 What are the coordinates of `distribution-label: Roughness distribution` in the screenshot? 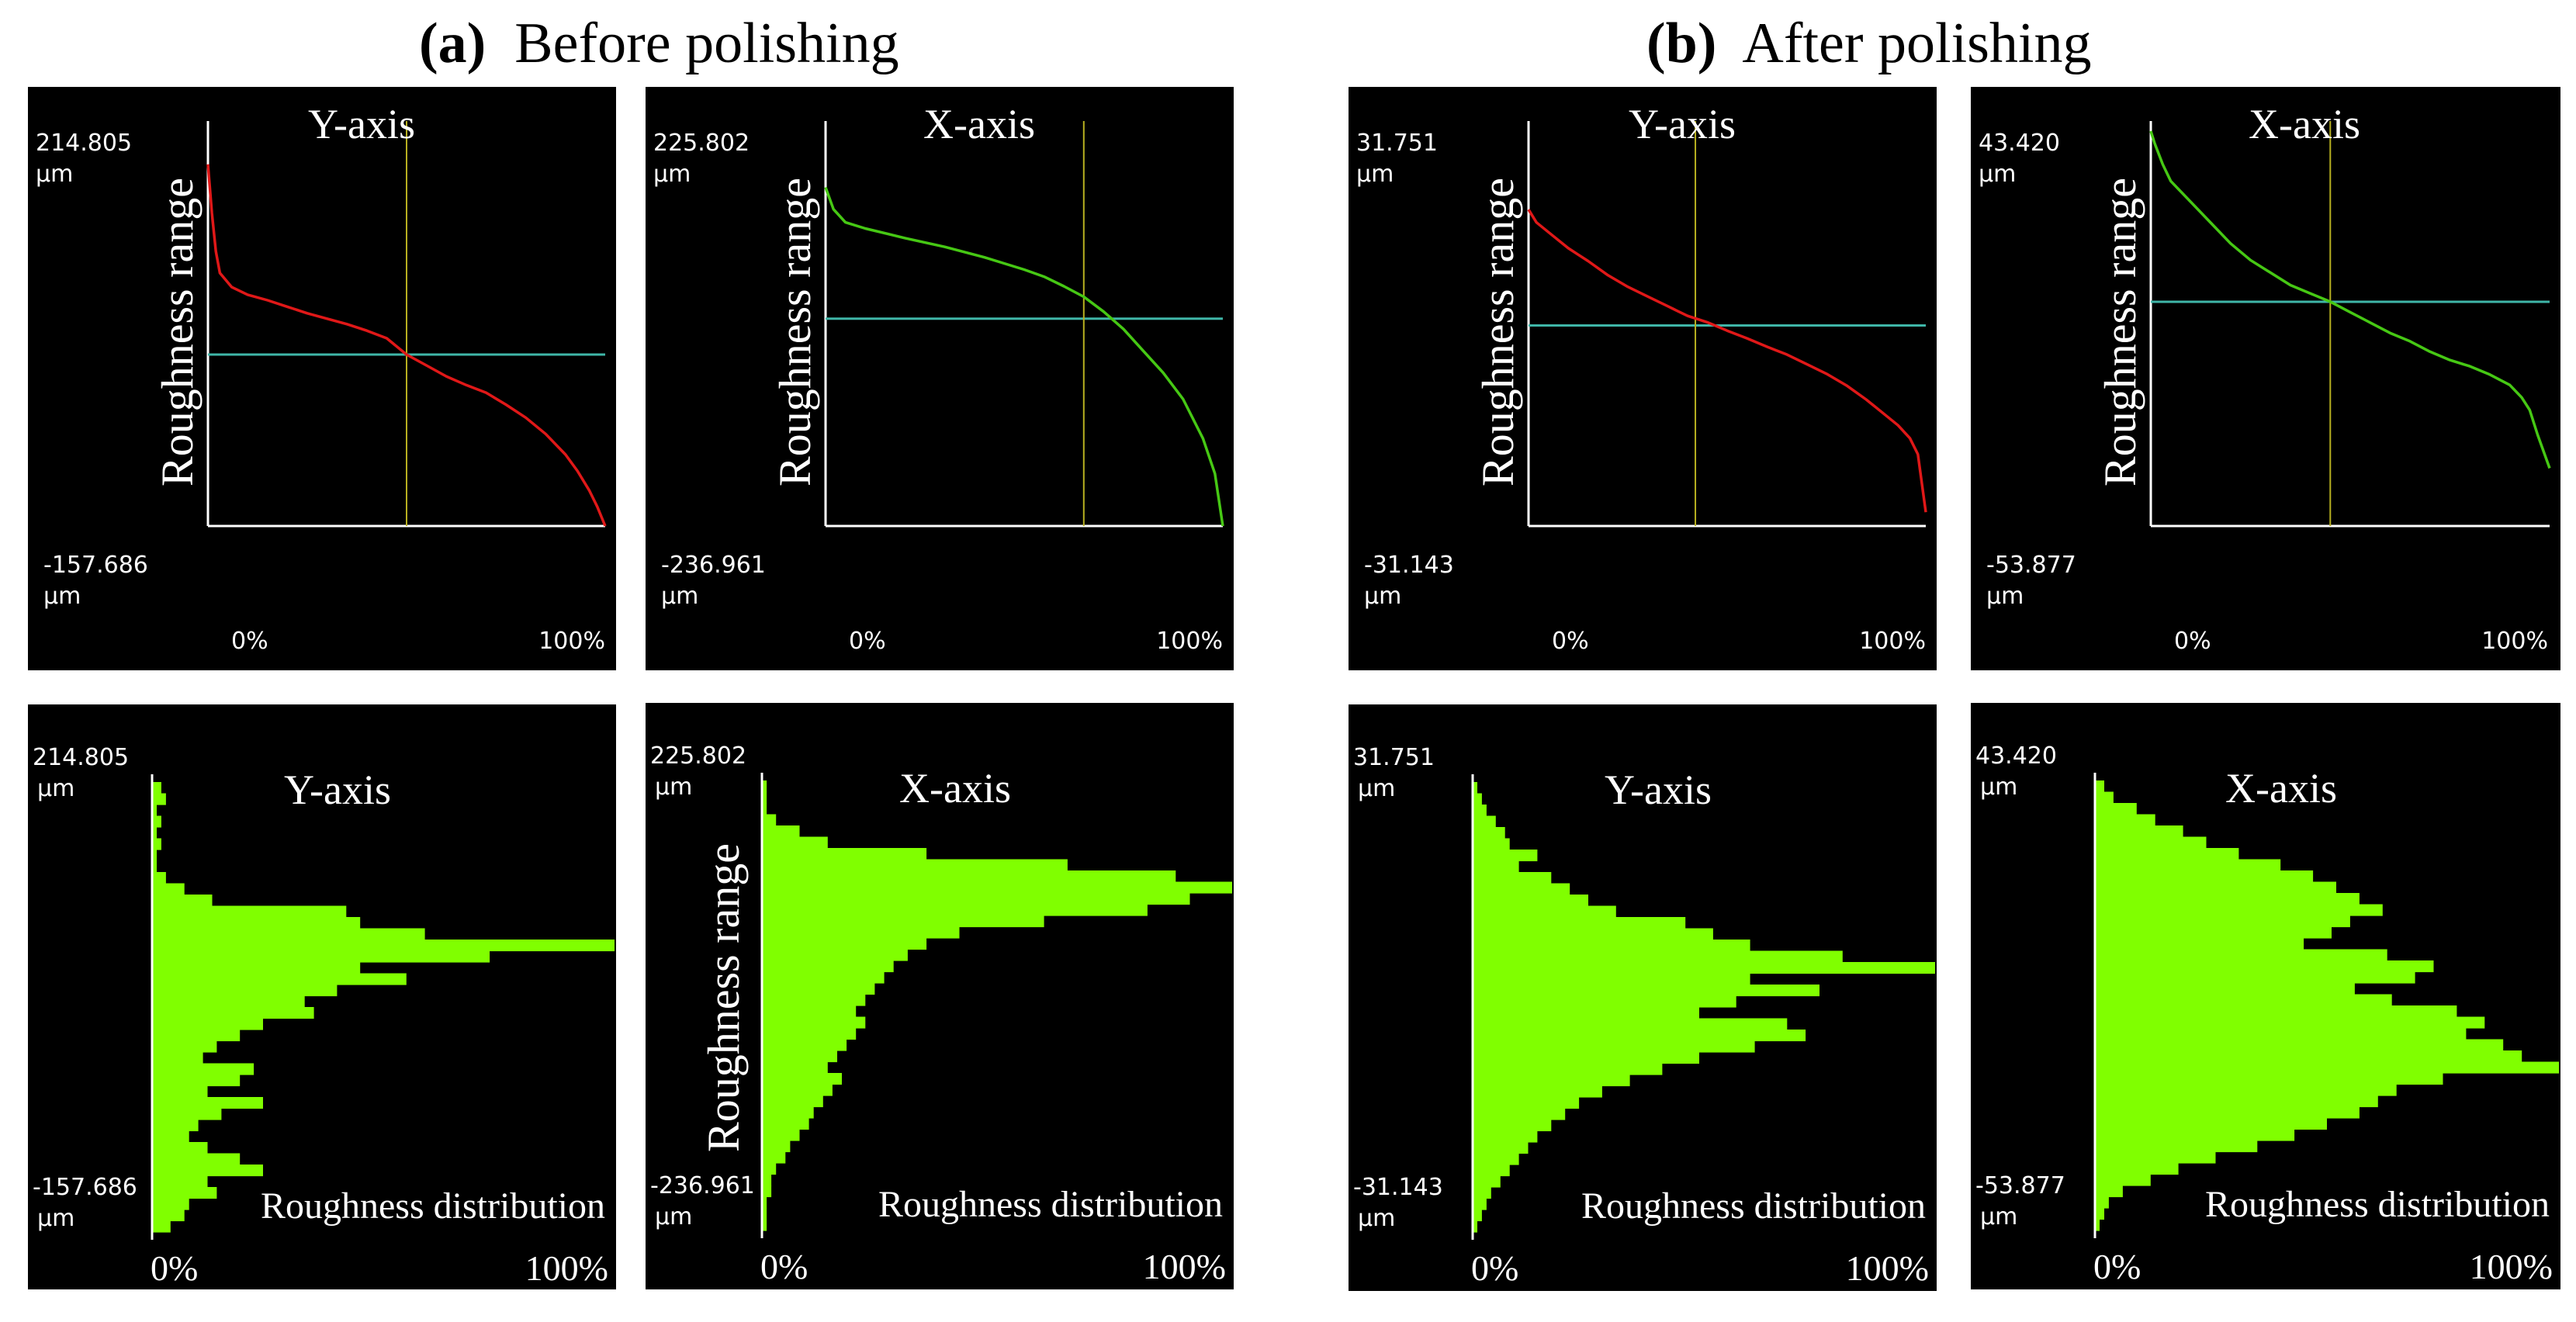 It's located at (2377, 1204).